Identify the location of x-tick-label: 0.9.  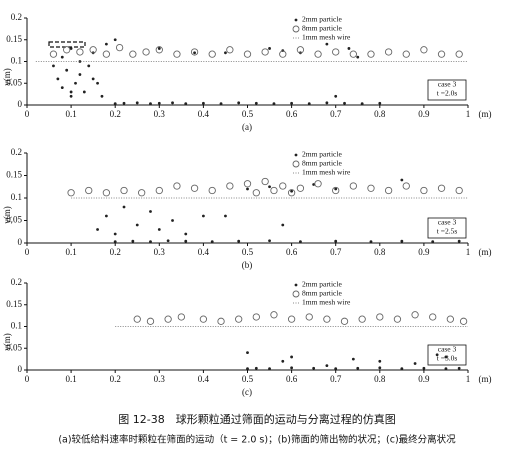
(424, 252).